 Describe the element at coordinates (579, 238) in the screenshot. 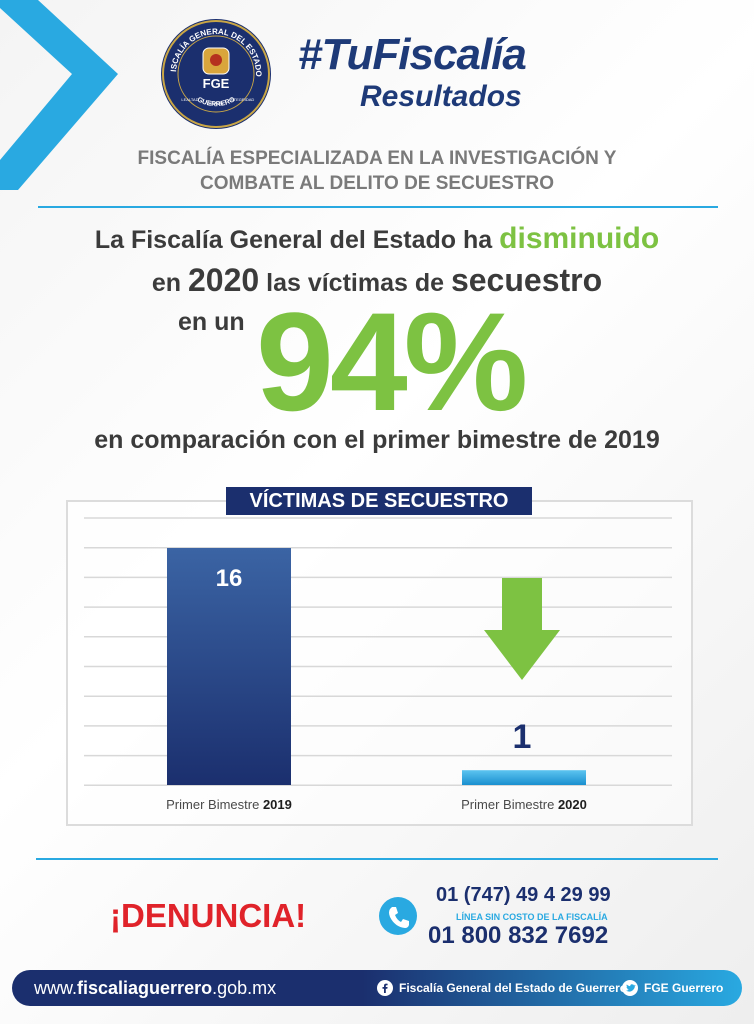

I see `headline-highlight-decreased: disminuido` at that location.